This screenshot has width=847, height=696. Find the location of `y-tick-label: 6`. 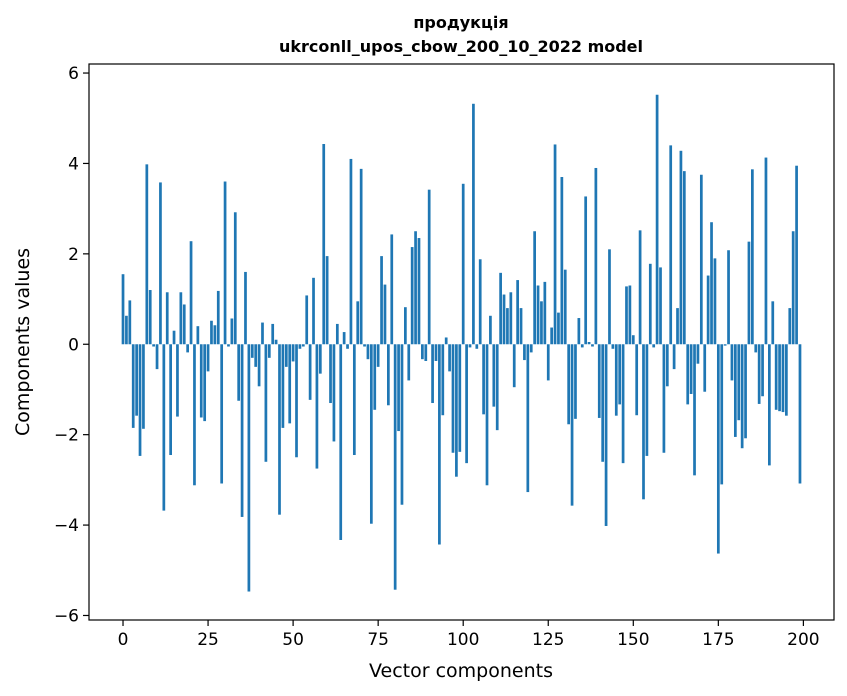

y-tick-label: 6 is located at coordinates (73, 74).